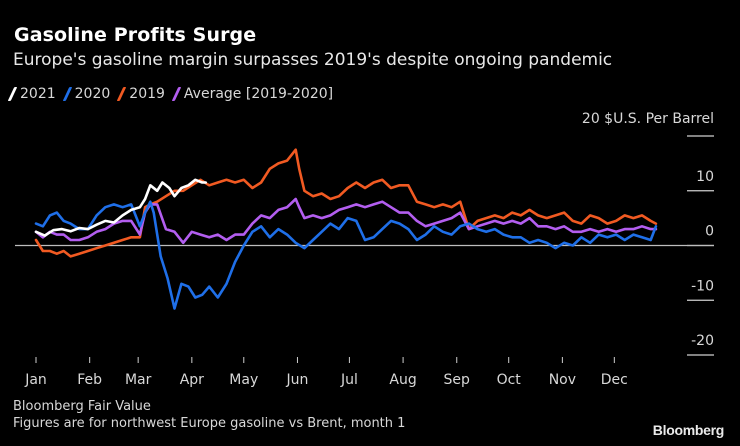 This screenshot has height=446, width=740. Describe the element at coordinates (647, 119) in the screenshot. I see `y-axis-unit-label: 20 $U.S. Per Barrel` at that location.